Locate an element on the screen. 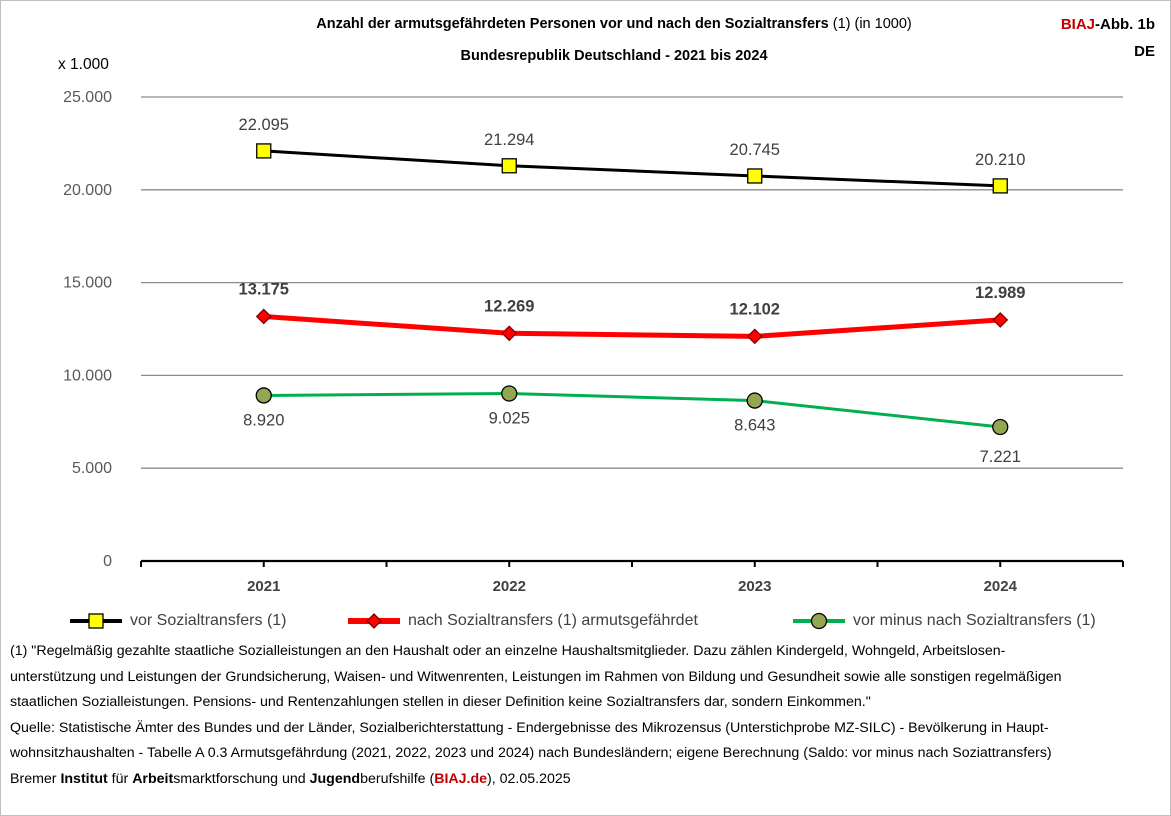 Image resolution: width=1171 pixels, height=816 pixels. x-tick-label: 2021 is located at coordinates (263, 586).